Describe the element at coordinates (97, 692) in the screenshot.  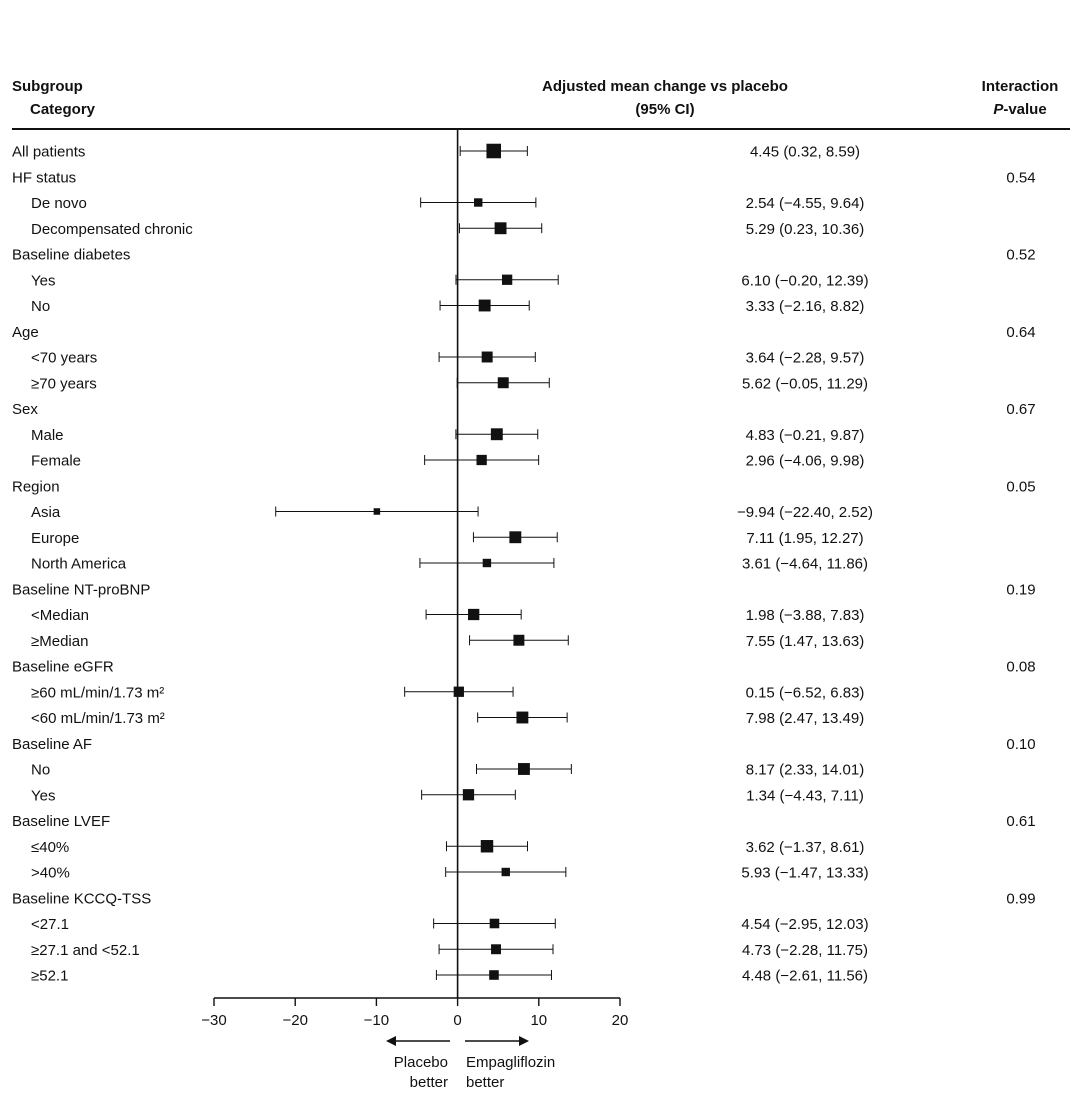
I see `row-label: ≥60 mL/min/1.73 m²` at that location.